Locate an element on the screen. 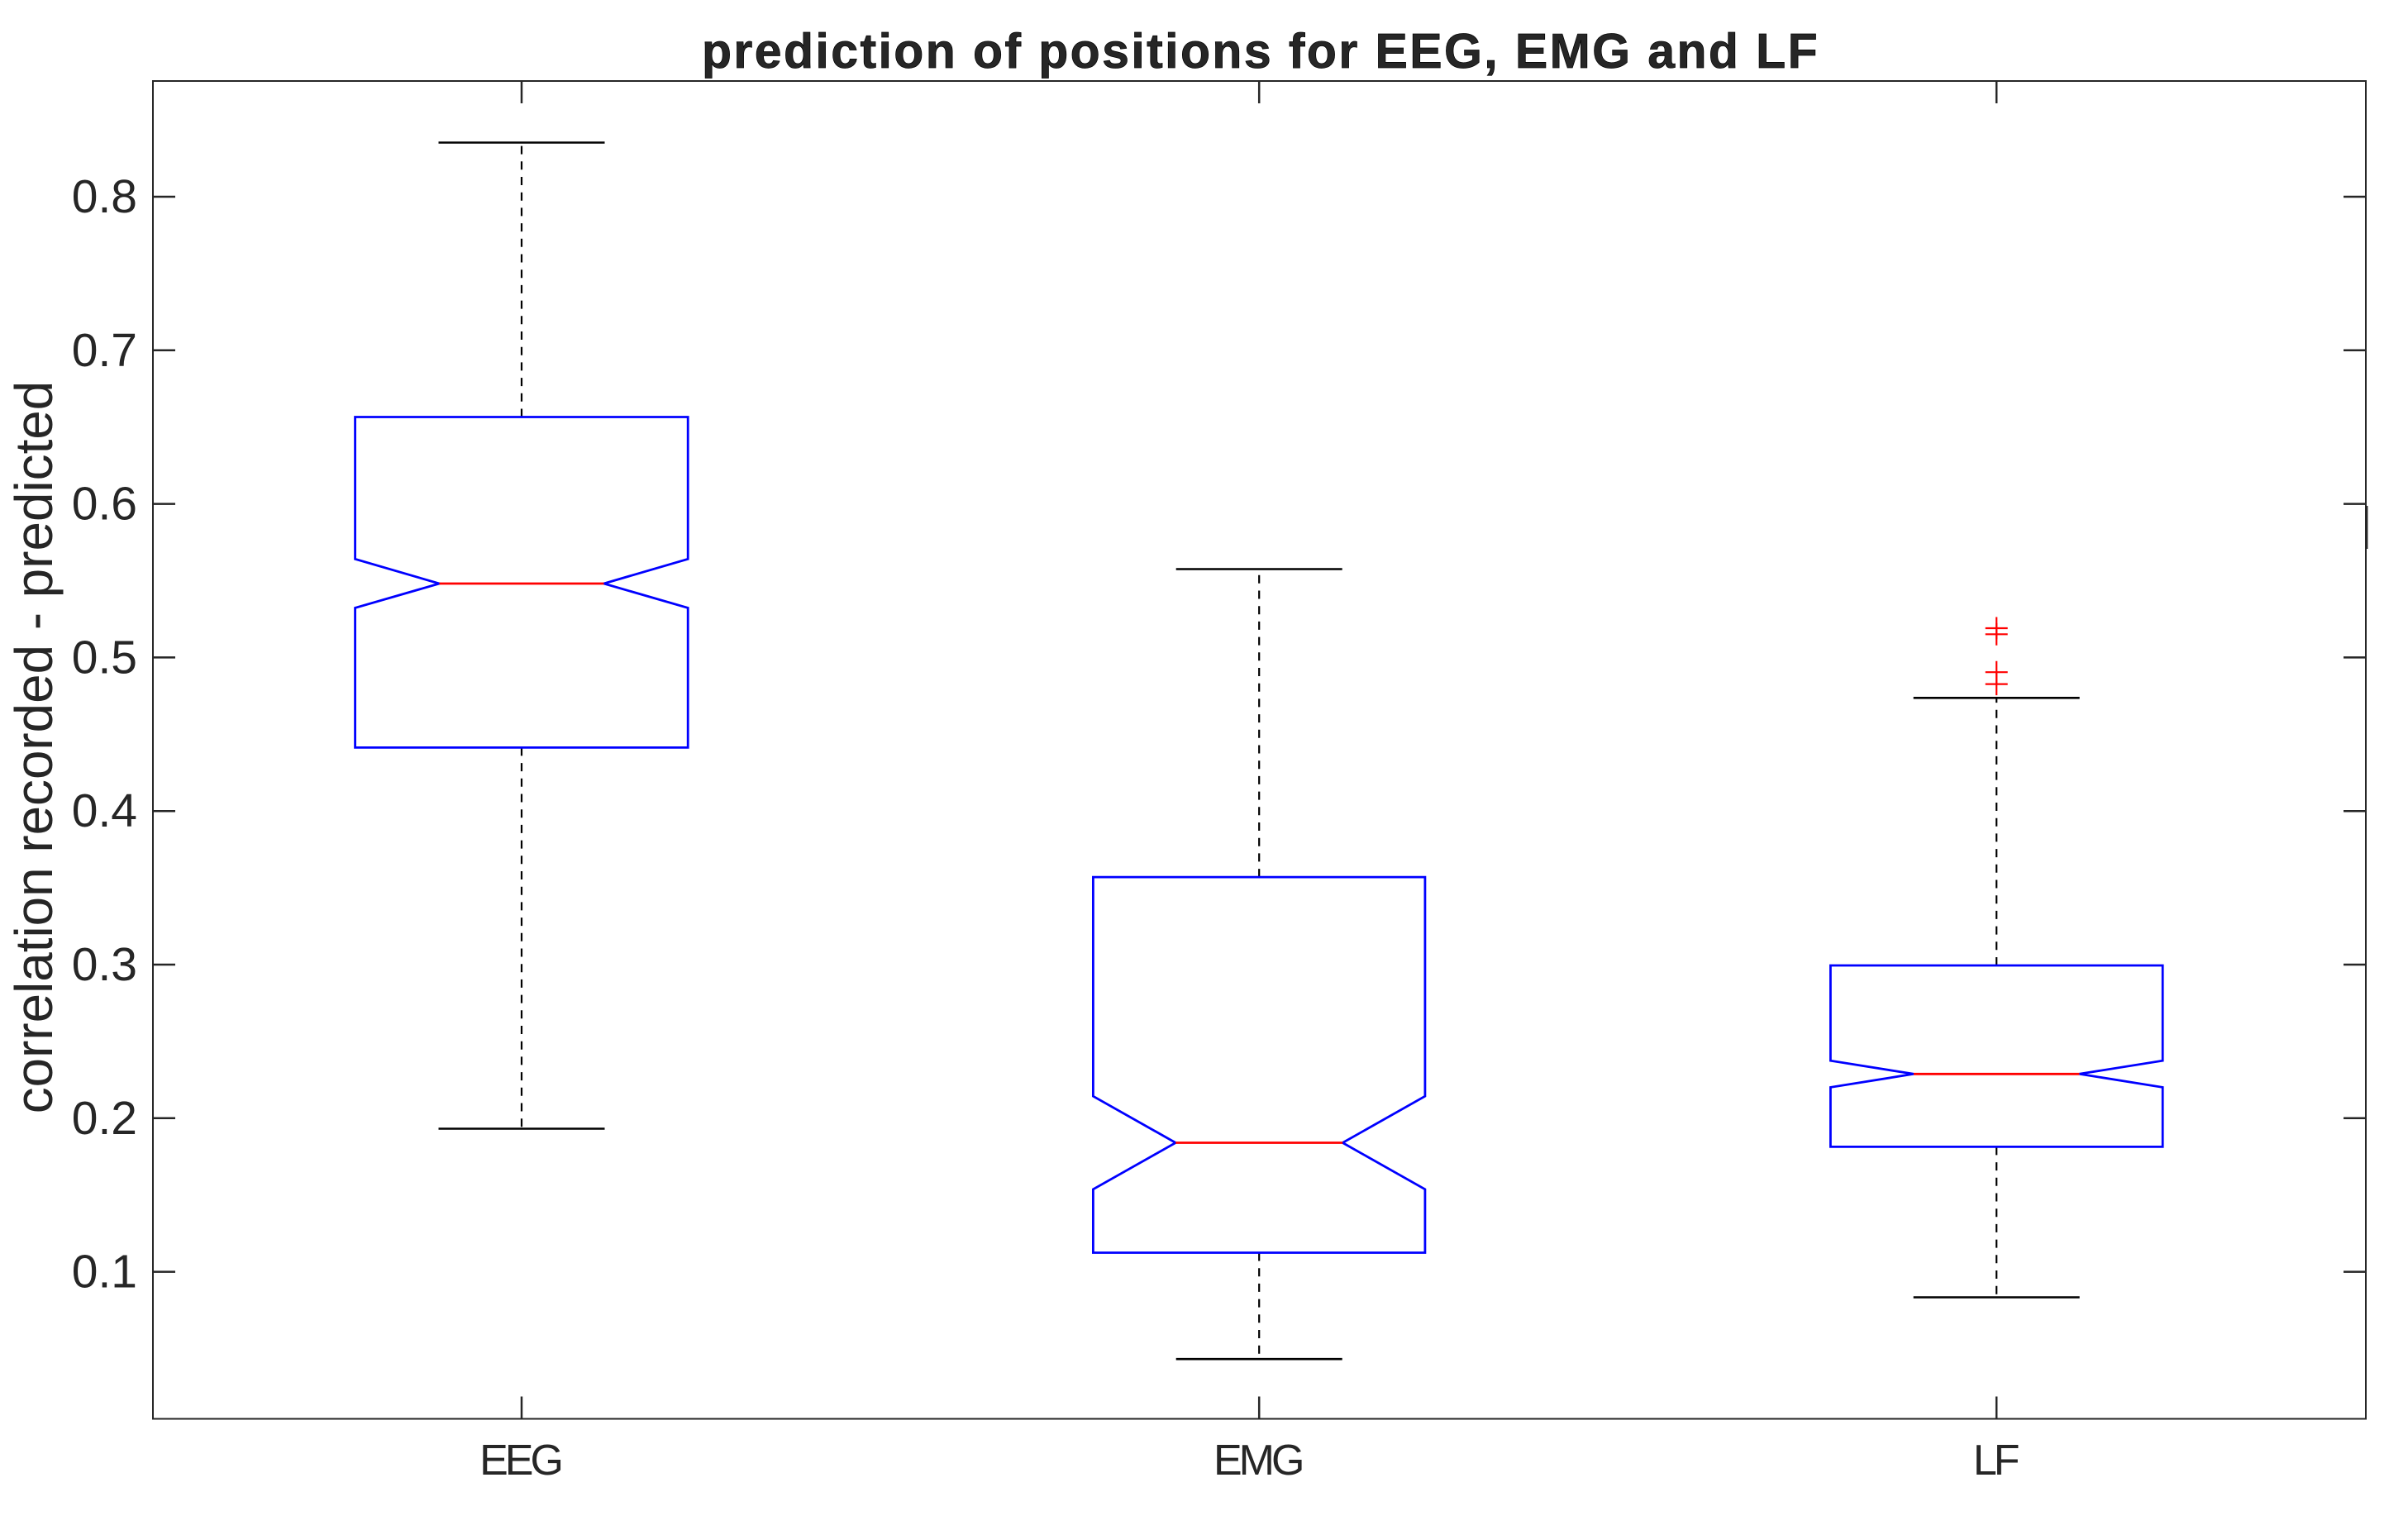 The width and height of the screenshot is (2408, 1530). svg-text: 0.6 is located at coordinates (104, 504).